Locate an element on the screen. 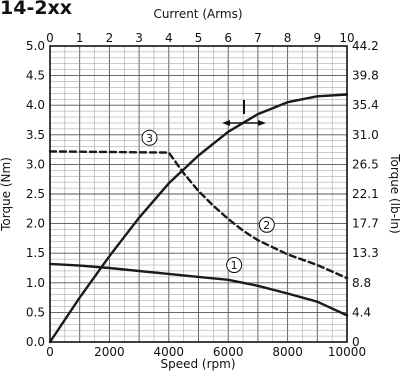  y-tick-label: 3.0 is located at coordinates (35, 164).